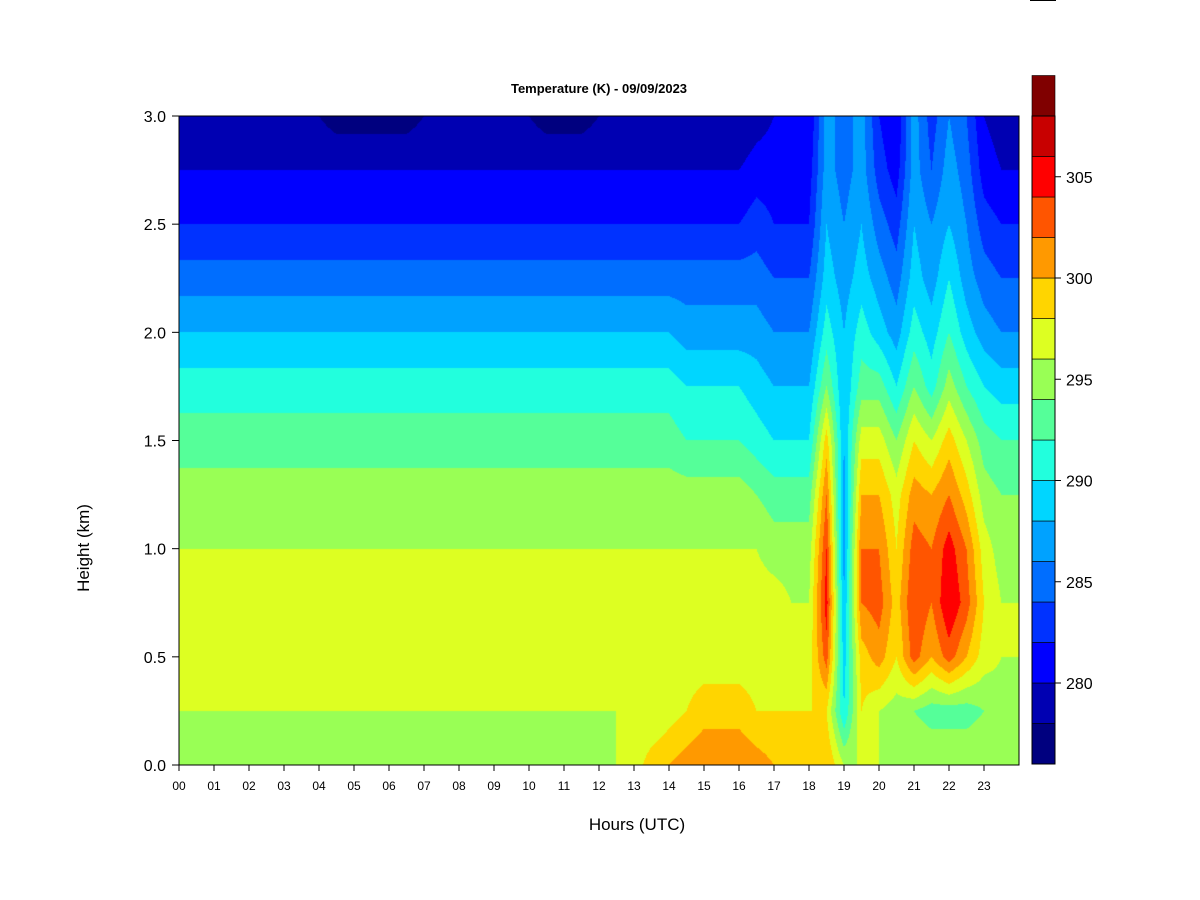 This screenshot has height=900, width=1200. Describe the element at coordinates (424, 786) in the screenshot. I see `x-tick-label: 07` at that location.